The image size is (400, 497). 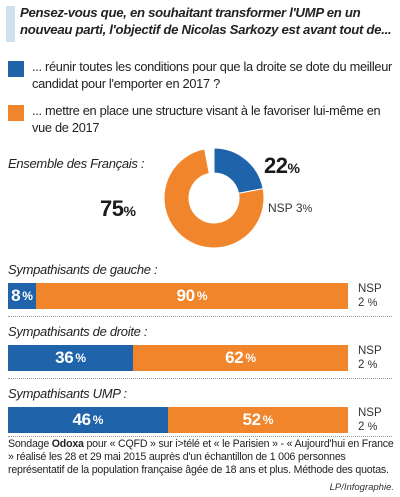 I want to click on question-accent, so click(x=10, y=24).